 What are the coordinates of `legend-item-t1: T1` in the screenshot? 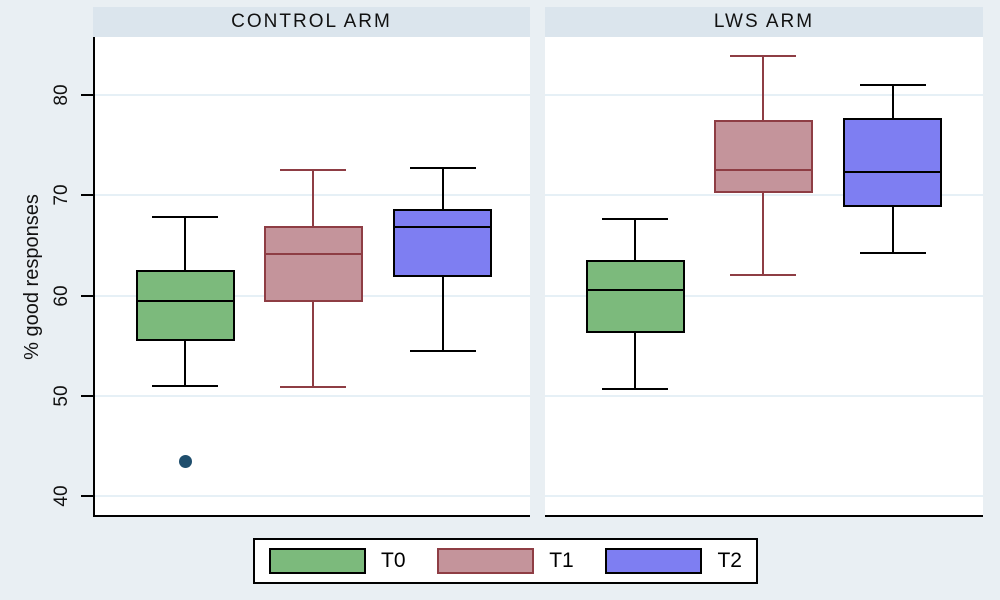 It's located at (505, 561).